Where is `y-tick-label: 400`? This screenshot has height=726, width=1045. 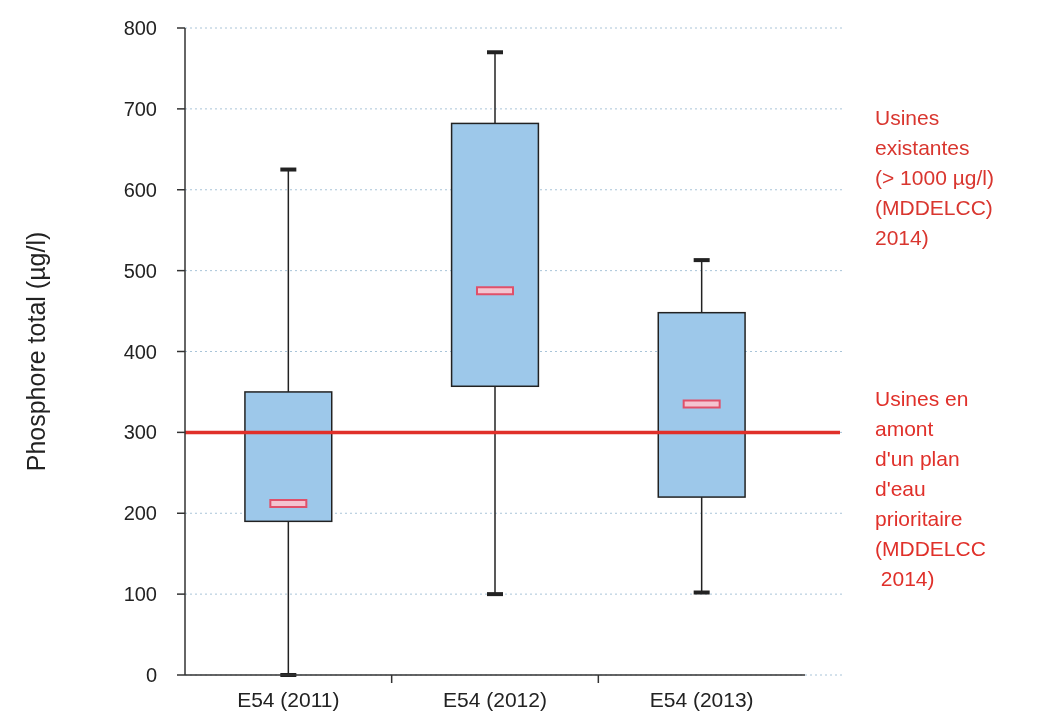 y-tick-label: 400 is located at coordinates (140, 351).